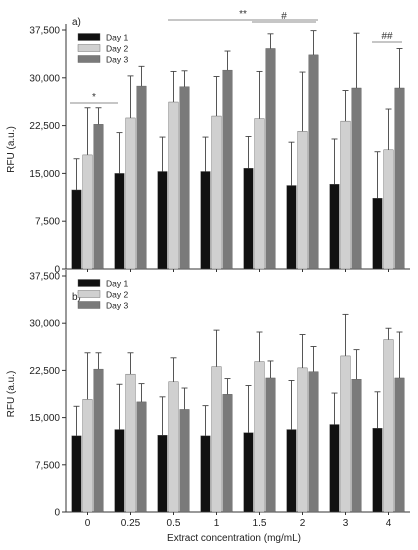 This screenshot has height=550, width=418. Describe the element at coordinates (284, 16) in the screenshot. I see `significance-marker: #` at that location.